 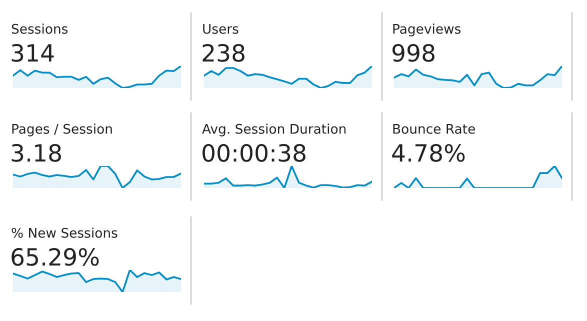 I want to click on chart-subtitle: 65.29%, so click(x=55, y=257).